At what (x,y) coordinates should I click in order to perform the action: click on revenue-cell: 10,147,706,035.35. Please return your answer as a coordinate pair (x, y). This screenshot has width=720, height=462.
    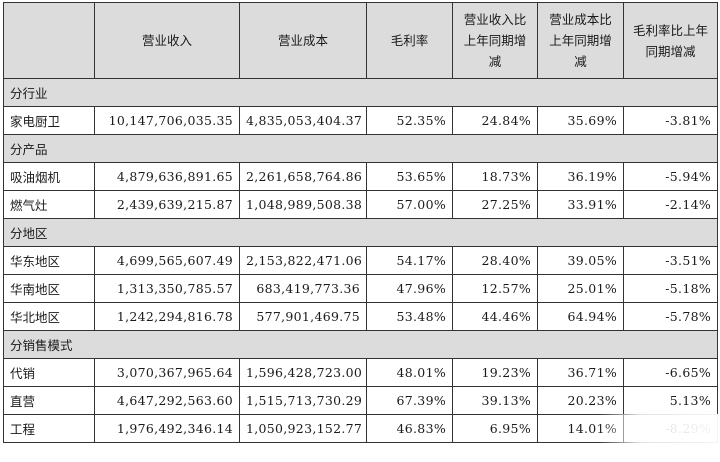
    Looking at the image, I should click on (167, 120).